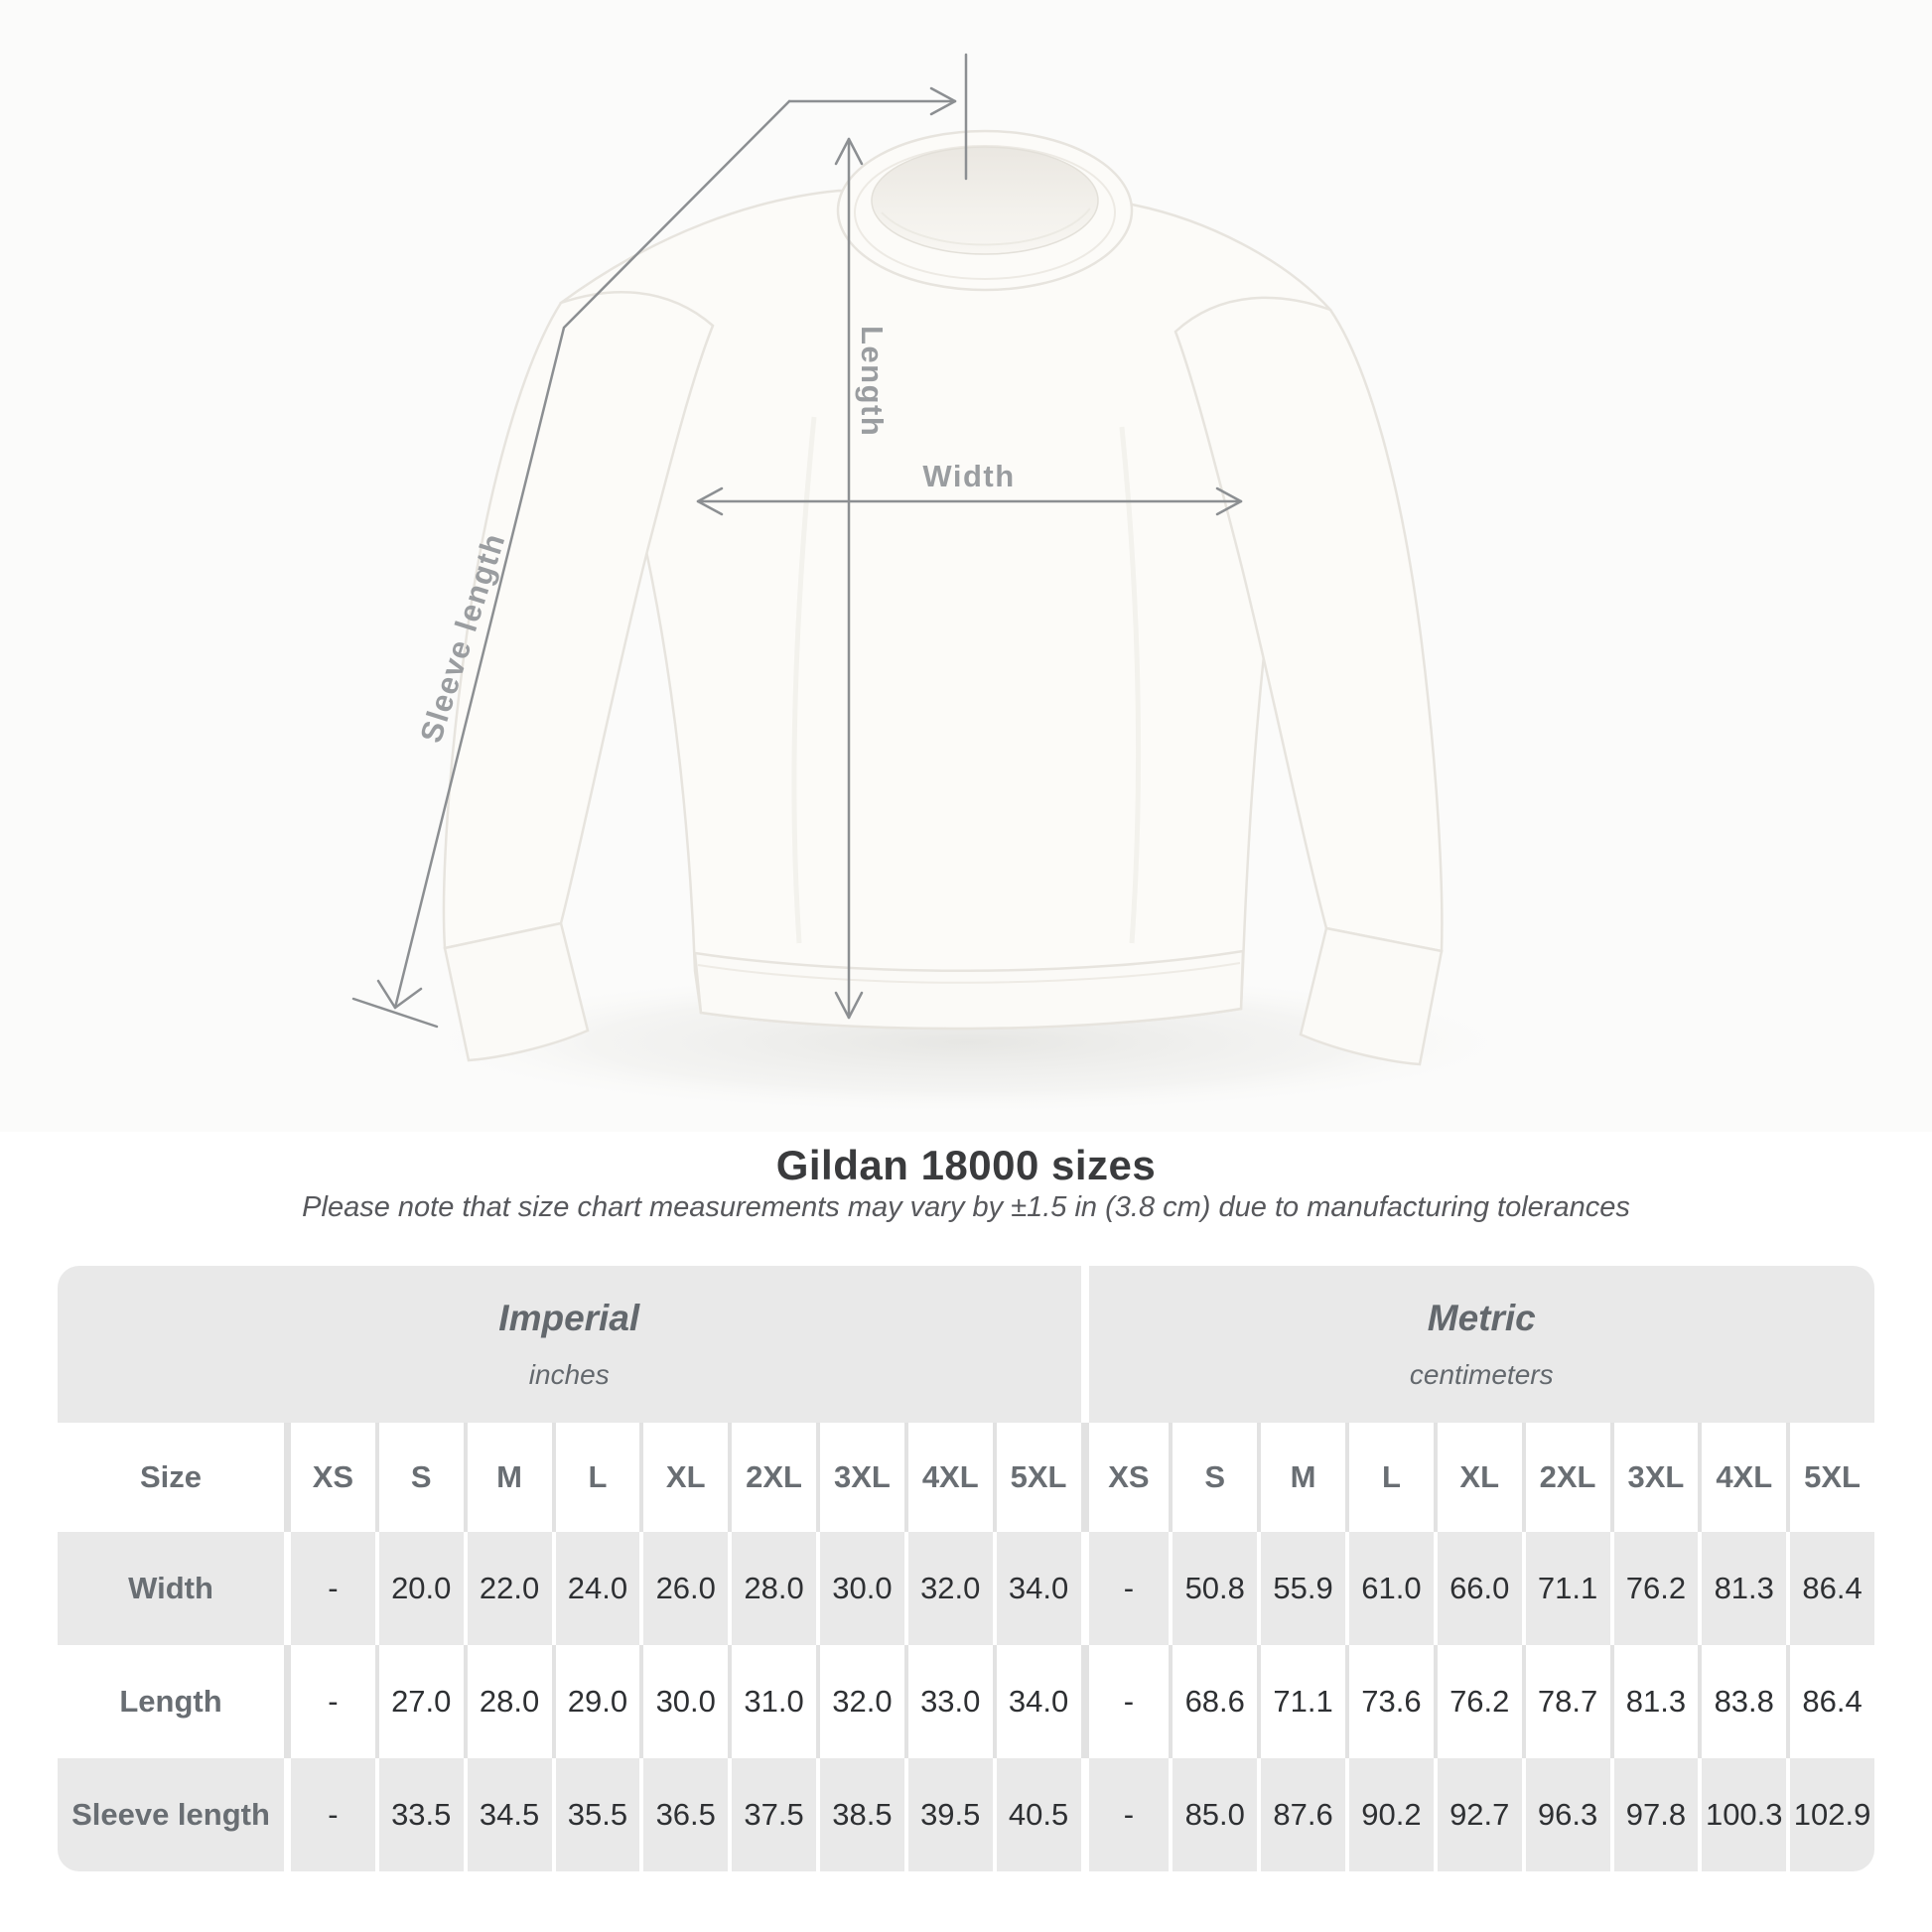 This screenshot has width=1932, height=1932. I want to click on metric-value: 96.3, so click(1568, 1815).